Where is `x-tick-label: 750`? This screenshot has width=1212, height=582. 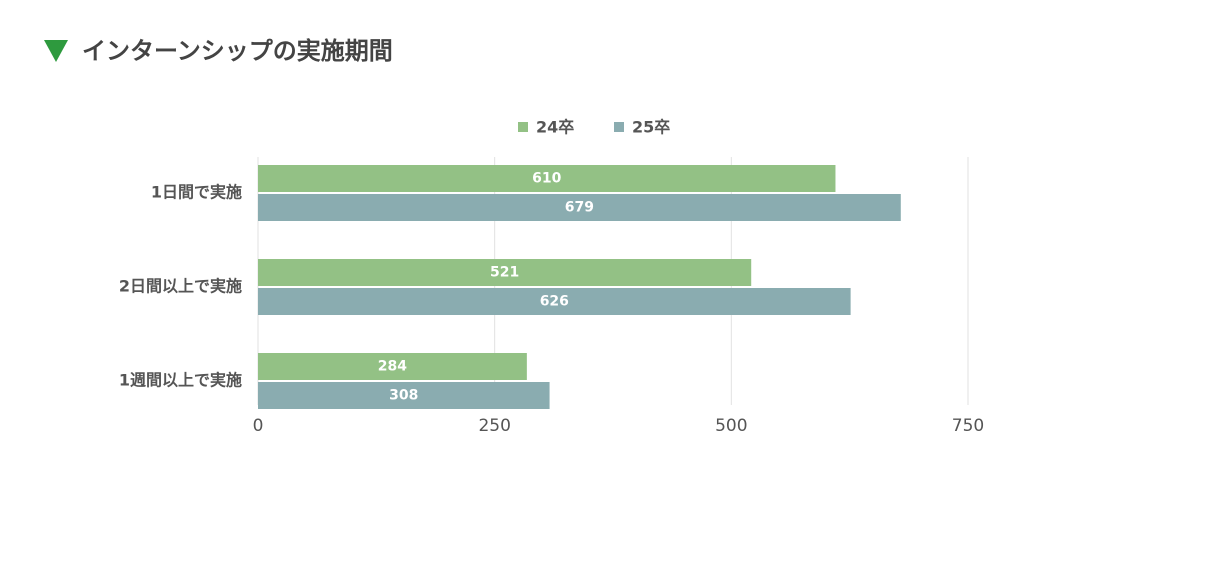 x-tick-label: 750 is located at coordinates (968, 426).